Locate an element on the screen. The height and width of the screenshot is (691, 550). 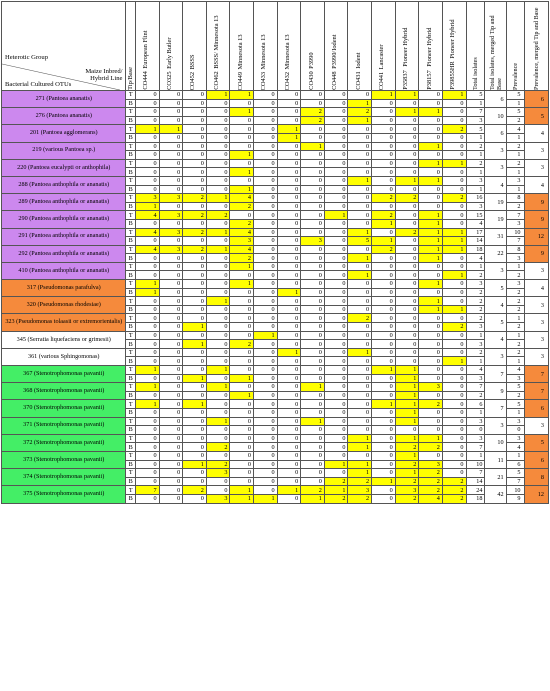
tip-base-cell: T is located at coordinates (130, 318).